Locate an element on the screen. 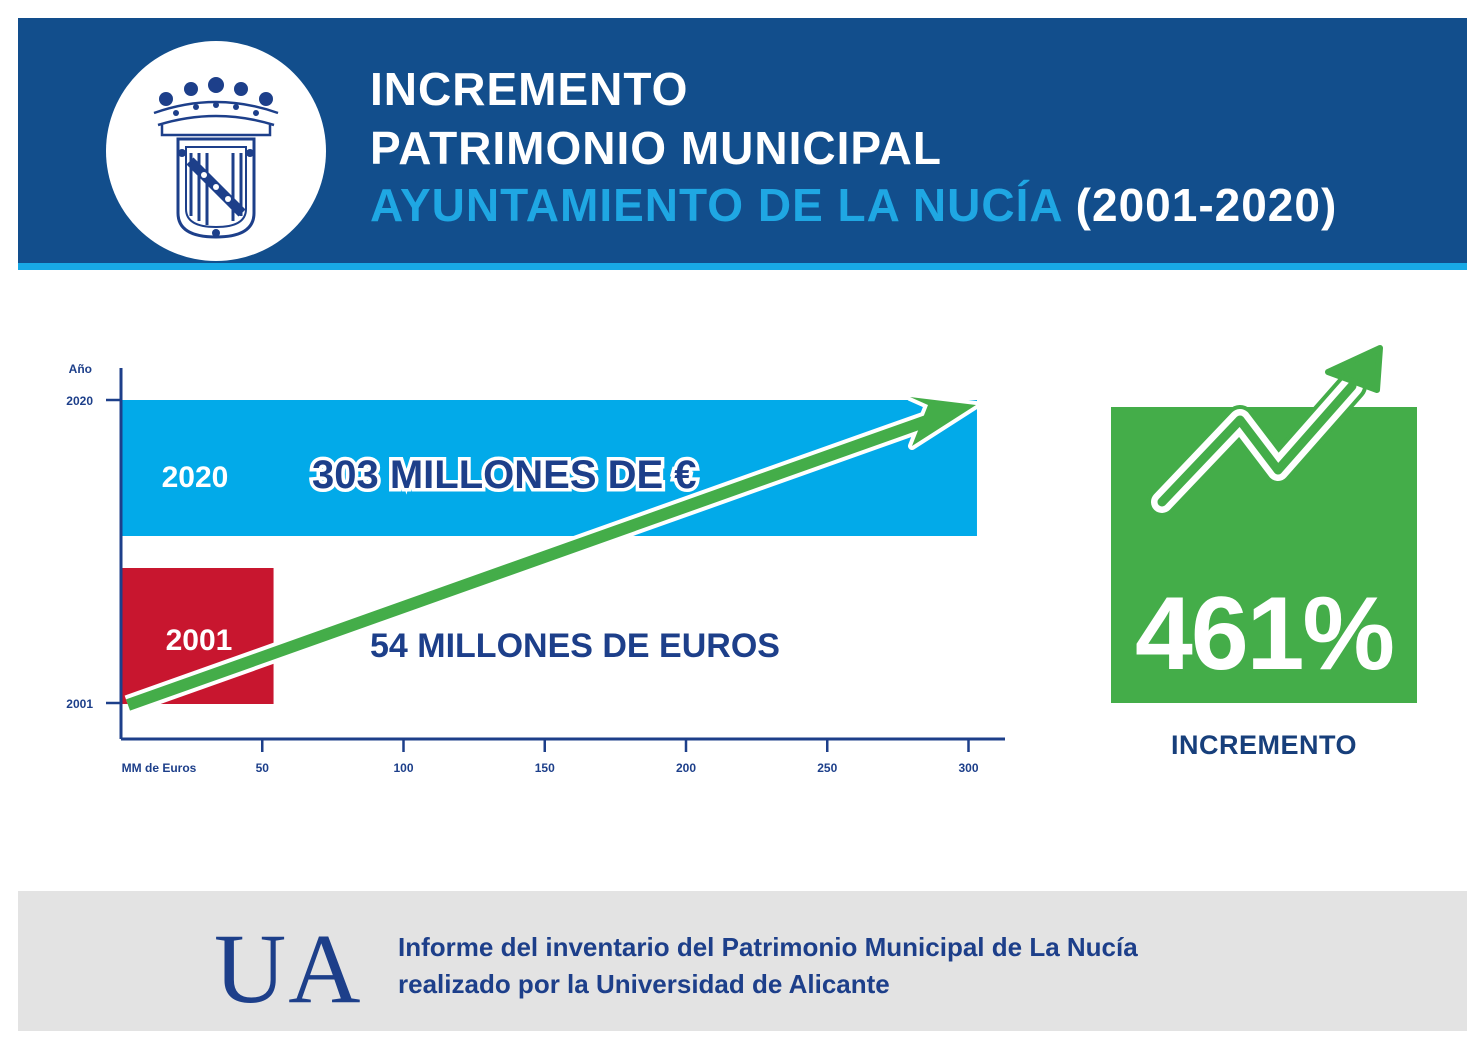 This screenshot has height=1050, width=1484. ua-logo: UA is located at coordinates (288, 968).